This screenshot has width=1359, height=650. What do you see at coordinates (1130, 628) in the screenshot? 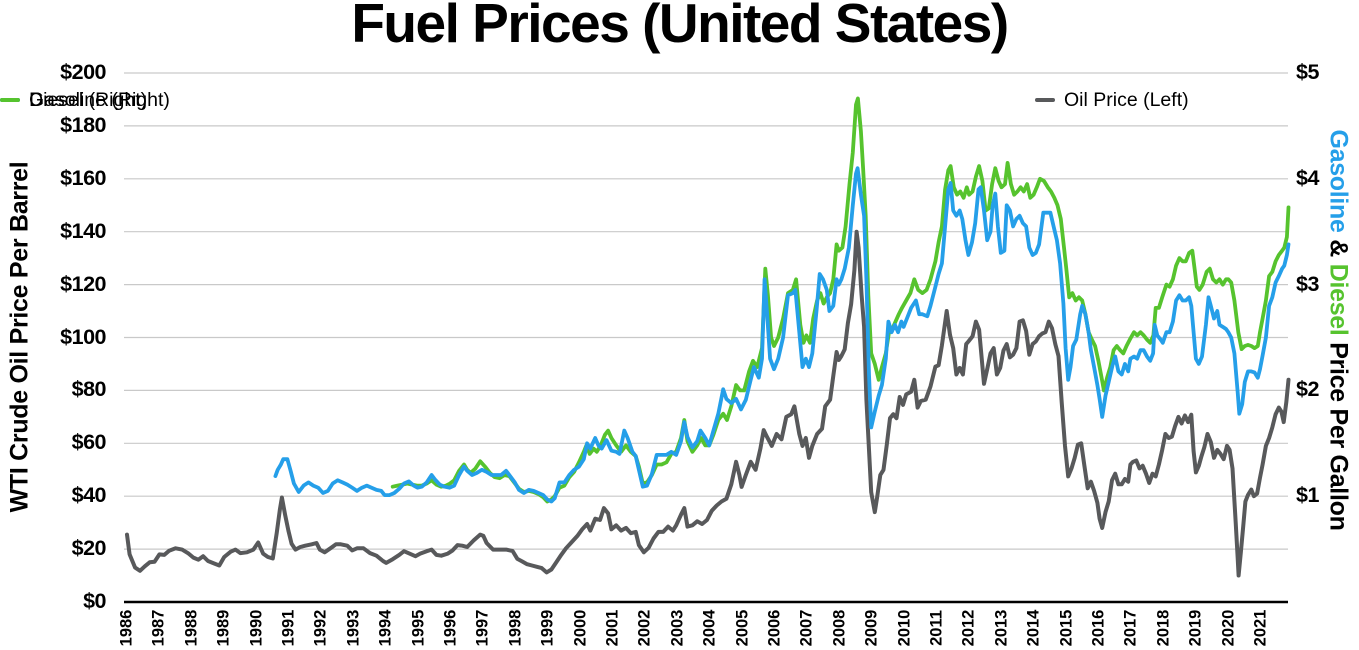
I see `x-axis-tick: 2017` at bounding box center [1130, 628].